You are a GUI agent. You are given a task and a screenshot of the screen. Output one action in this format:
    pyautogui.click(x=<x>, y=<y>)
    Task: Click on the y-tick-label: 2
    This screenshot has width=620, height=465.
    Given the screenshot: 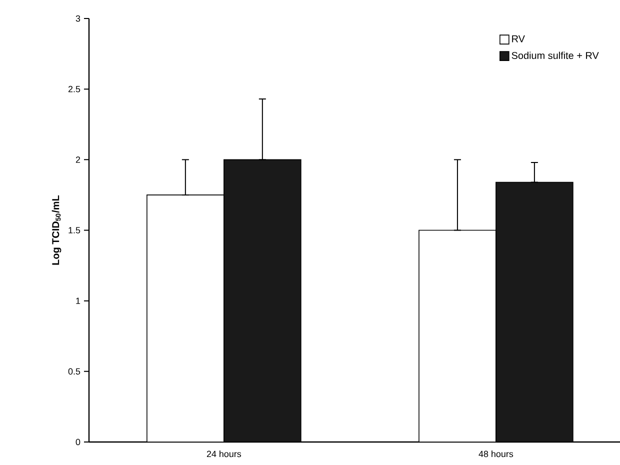 What is the action you would take?
    pyautogui.click(x=78, y=159)
    